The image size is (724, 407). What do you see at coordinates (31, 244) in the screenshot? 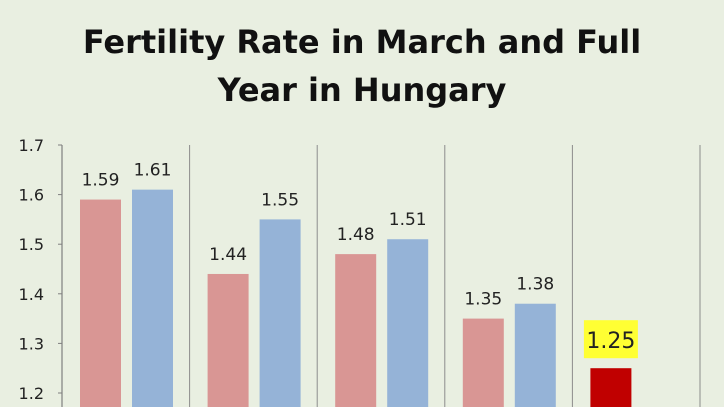
I see `y-tick-label: 1.5` at bounding box center [31, 244].